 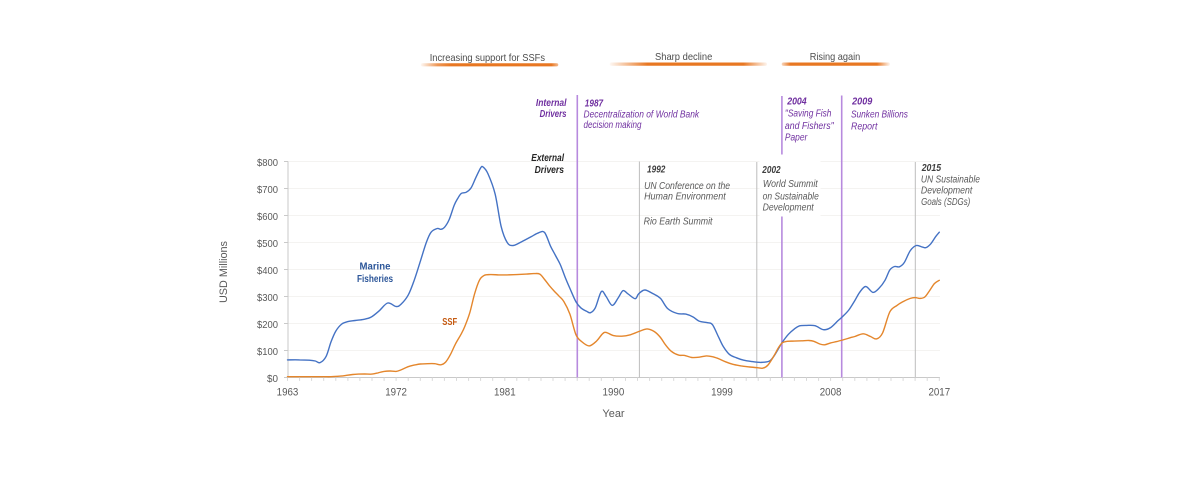 I want to click on svg-text: Paper, so click(x=796, y=137).